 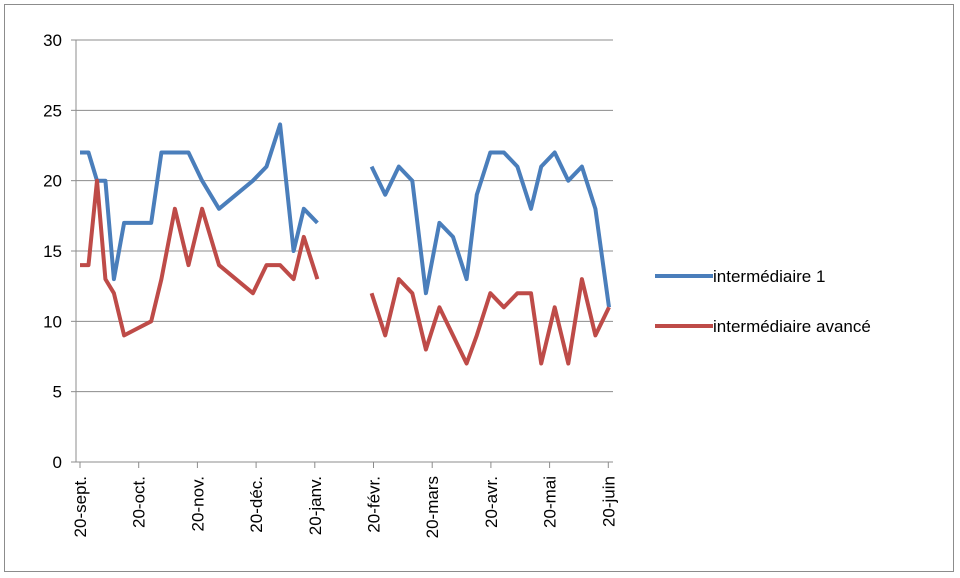 I want to click on y-tick-label: 30, so click(x=52, y=40).